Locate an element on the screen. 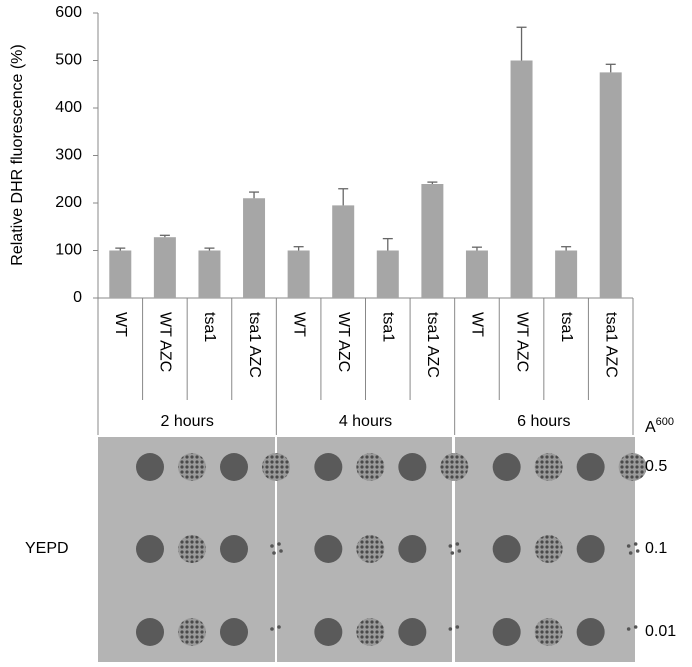  y-tick-label: 200 is located at coordinates (68, 202).